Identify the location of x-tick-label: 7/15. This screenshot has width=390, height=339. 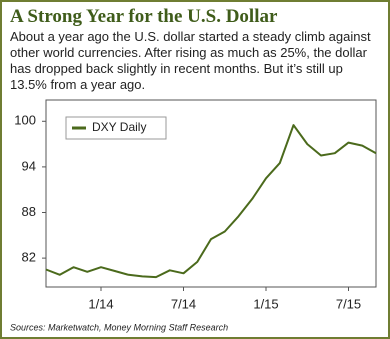
(348, 303).